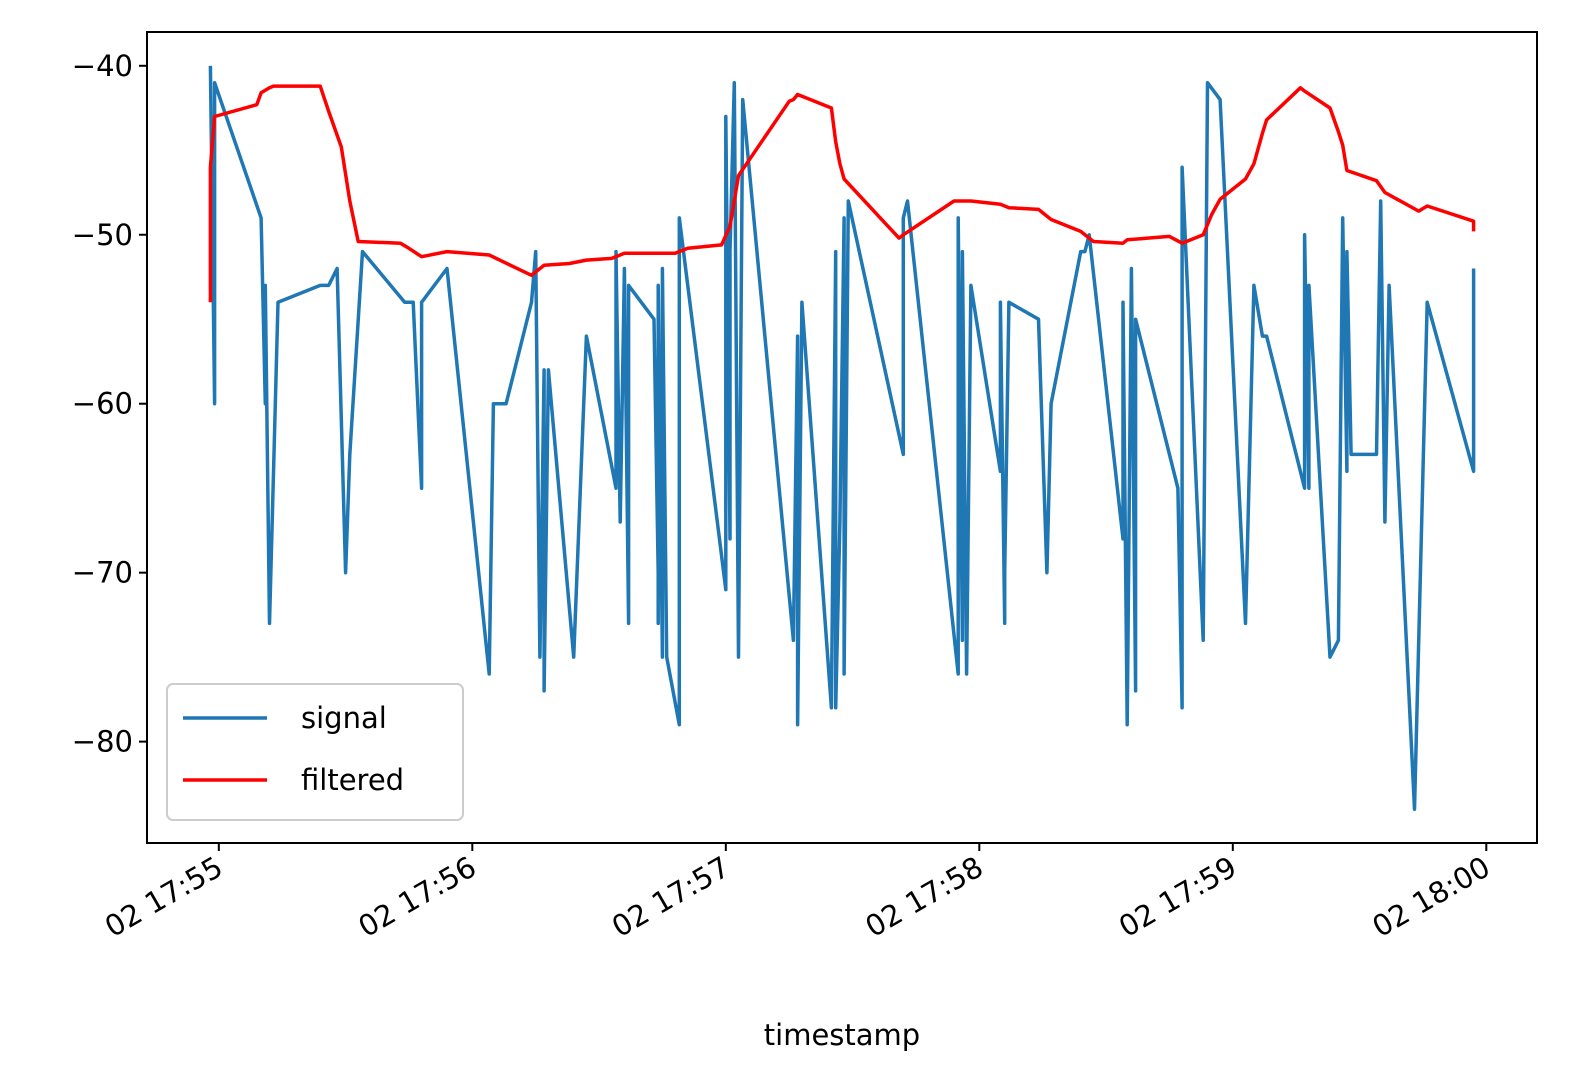 The width and height of the screenshot is (1572, 1089). Describe the element at coordinates (102, 573) in the screenshot. I see `y-tick-label: −70` at that location.